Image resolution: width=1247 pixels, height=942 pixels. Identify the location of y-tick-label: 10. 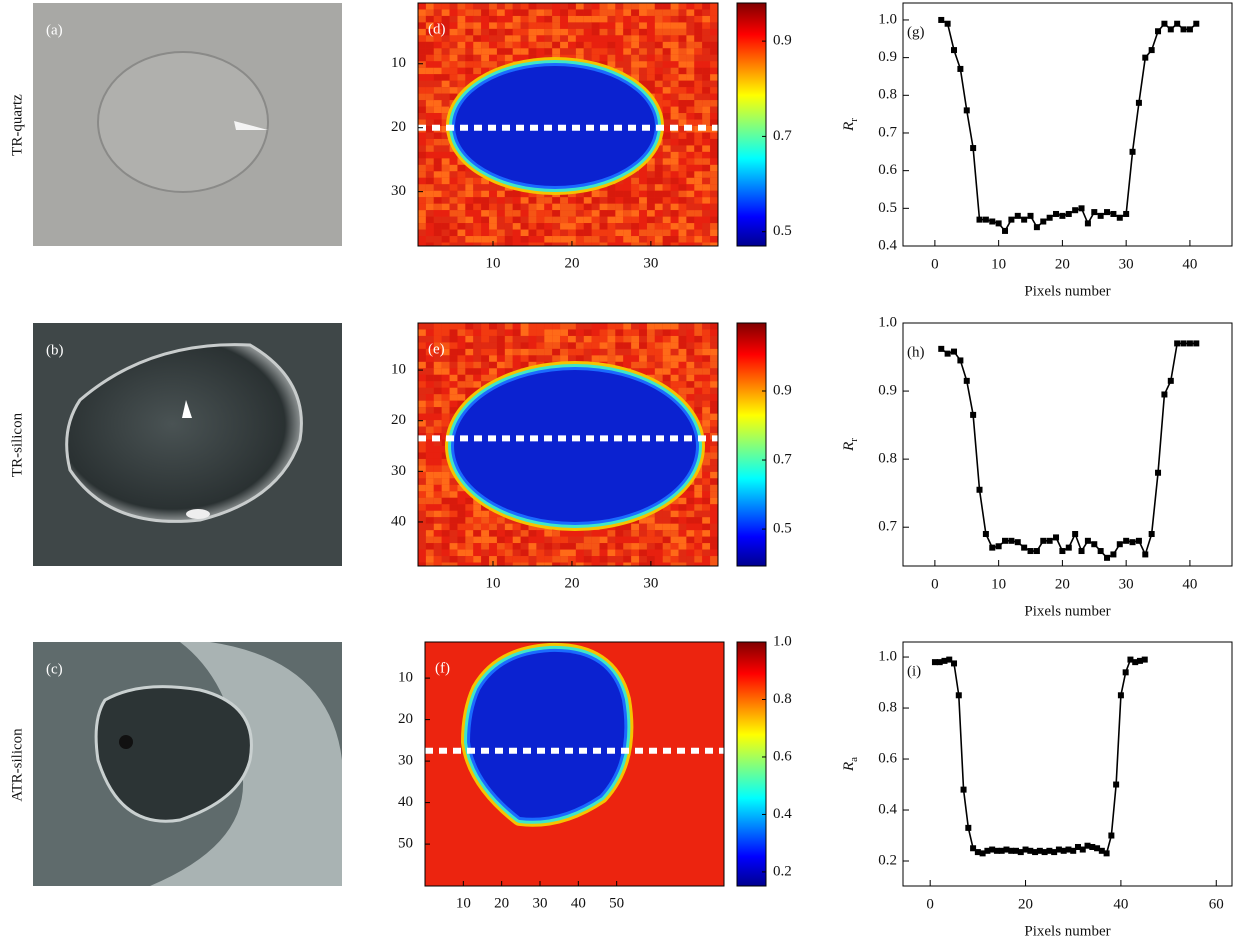
(398, 63).